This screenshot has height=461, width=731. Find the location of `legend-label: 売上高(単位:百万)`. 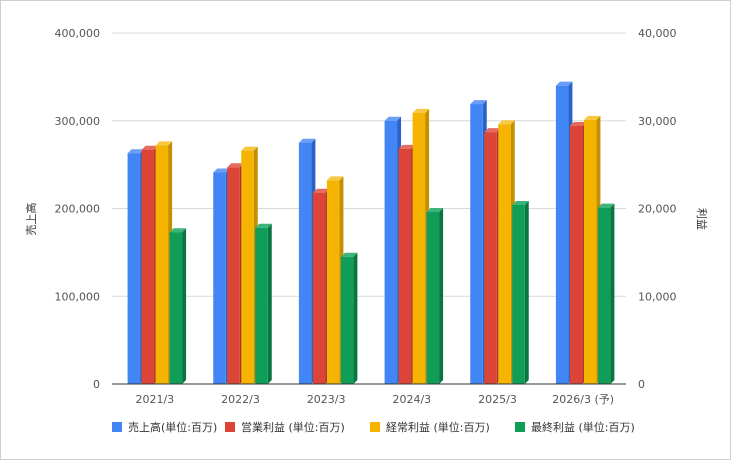

legend-label: 売上高(単位:百万) is located at coordinates (172, 427).